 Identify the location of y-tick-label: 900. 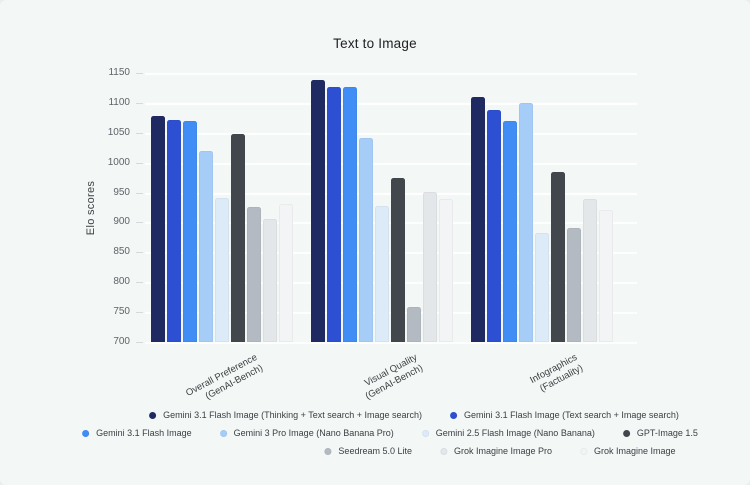
(121, 222).